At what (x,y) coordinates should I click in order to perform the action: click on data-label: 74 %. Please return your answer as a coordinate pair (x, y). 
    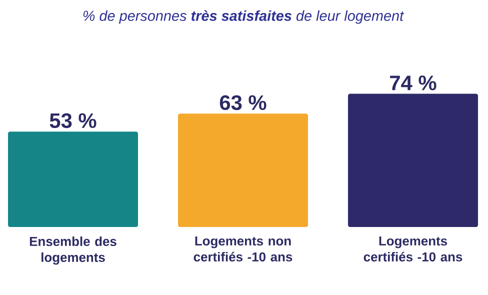
    Looking at the image, I should click on (413, 83).